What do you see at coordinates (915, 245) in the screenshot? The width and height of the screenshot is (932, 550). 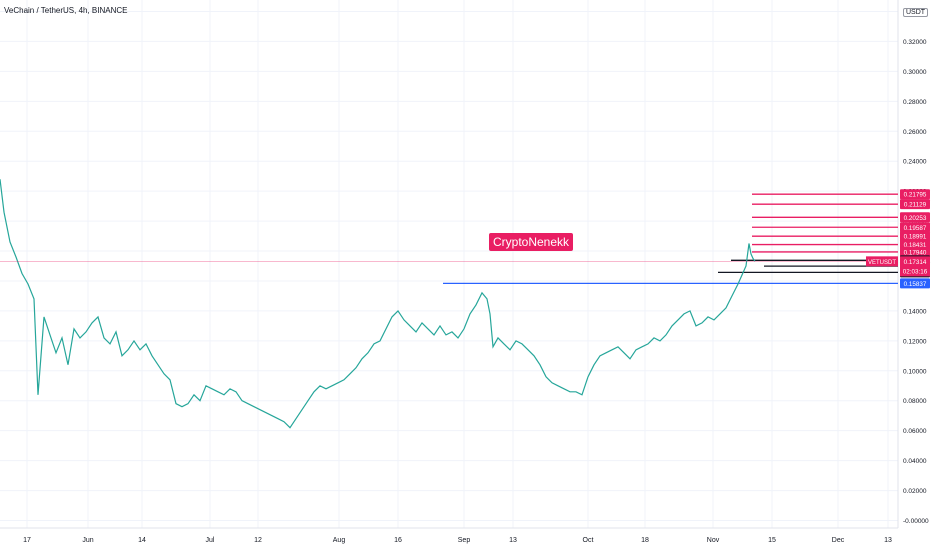 I see `level-price-text: 0.18431` at bounding box center [915, 245].